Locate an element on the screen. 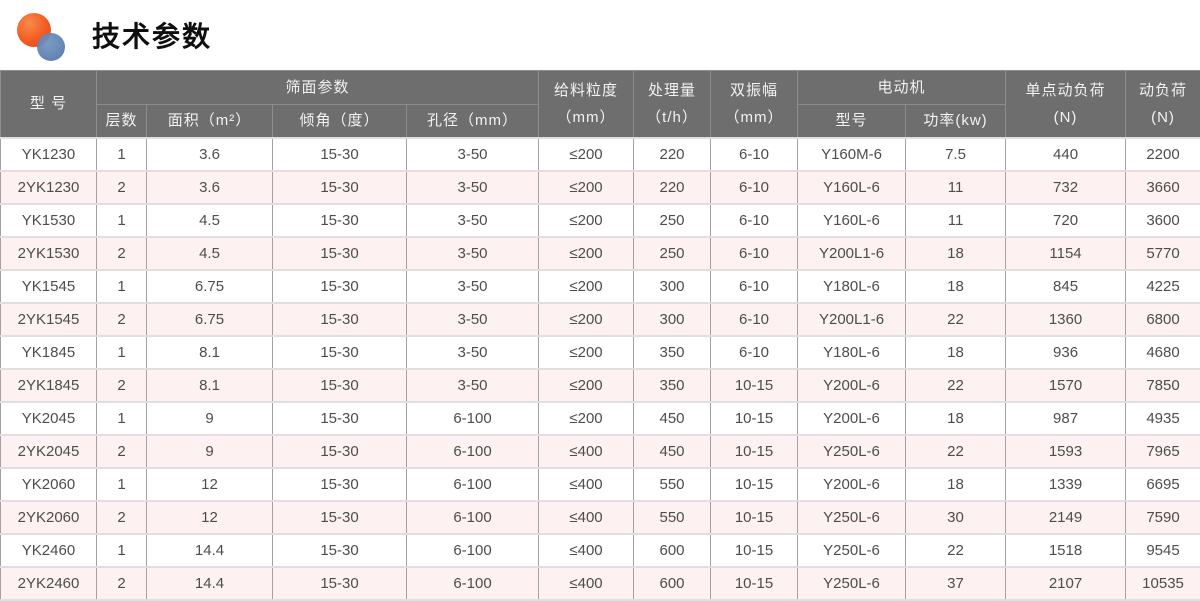 The height and width of the screenshot is (601, 1200). cell-single-point-load: 440 is located at coordinates (1066, 154).